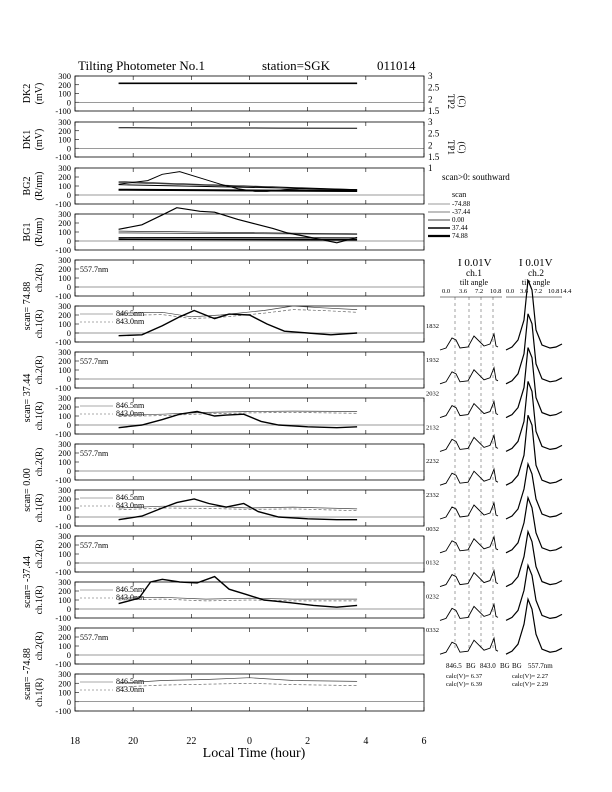  What do you see at coordinates (430, 168) in the screenshot?
I see `right-tick-label: 1` at bounding box center [430, 168].